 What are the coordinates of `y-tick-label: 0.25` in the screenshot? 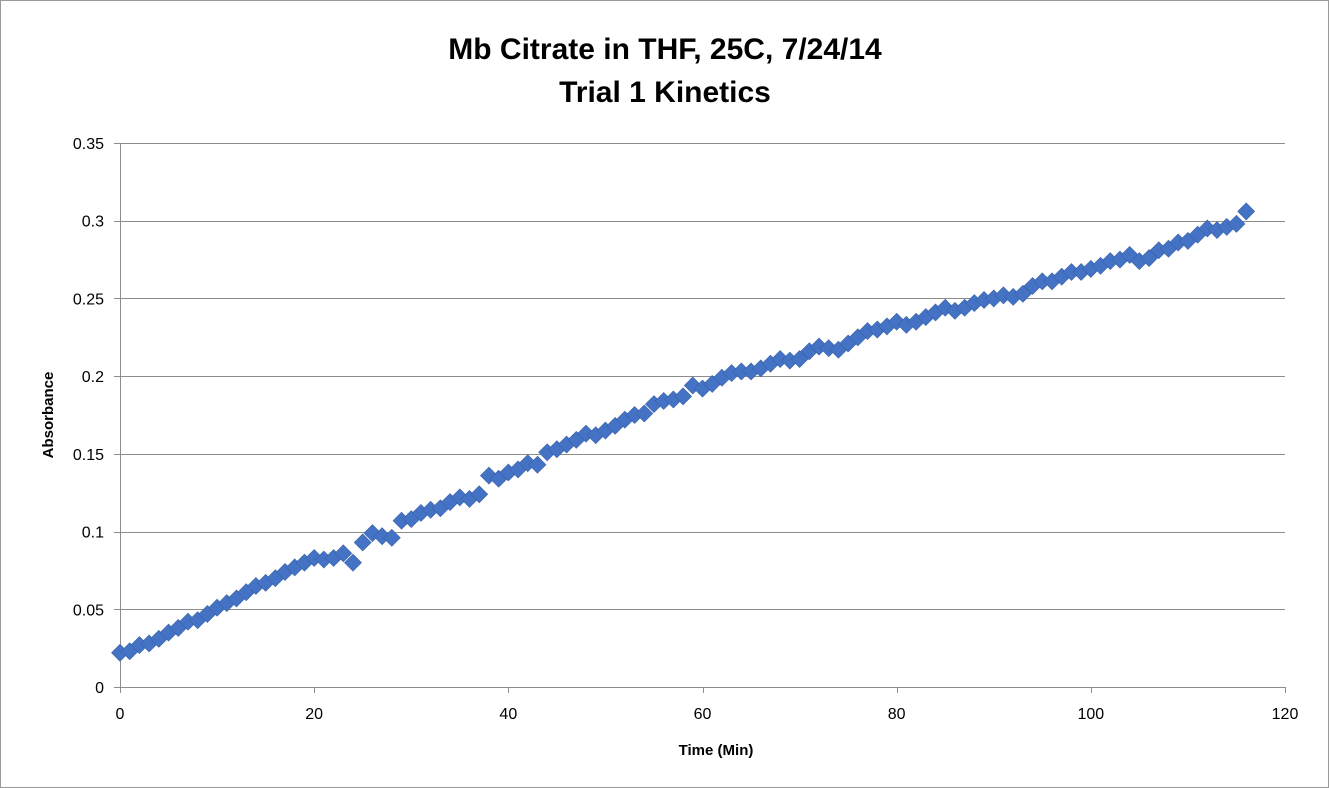 It's located at (88, 299).